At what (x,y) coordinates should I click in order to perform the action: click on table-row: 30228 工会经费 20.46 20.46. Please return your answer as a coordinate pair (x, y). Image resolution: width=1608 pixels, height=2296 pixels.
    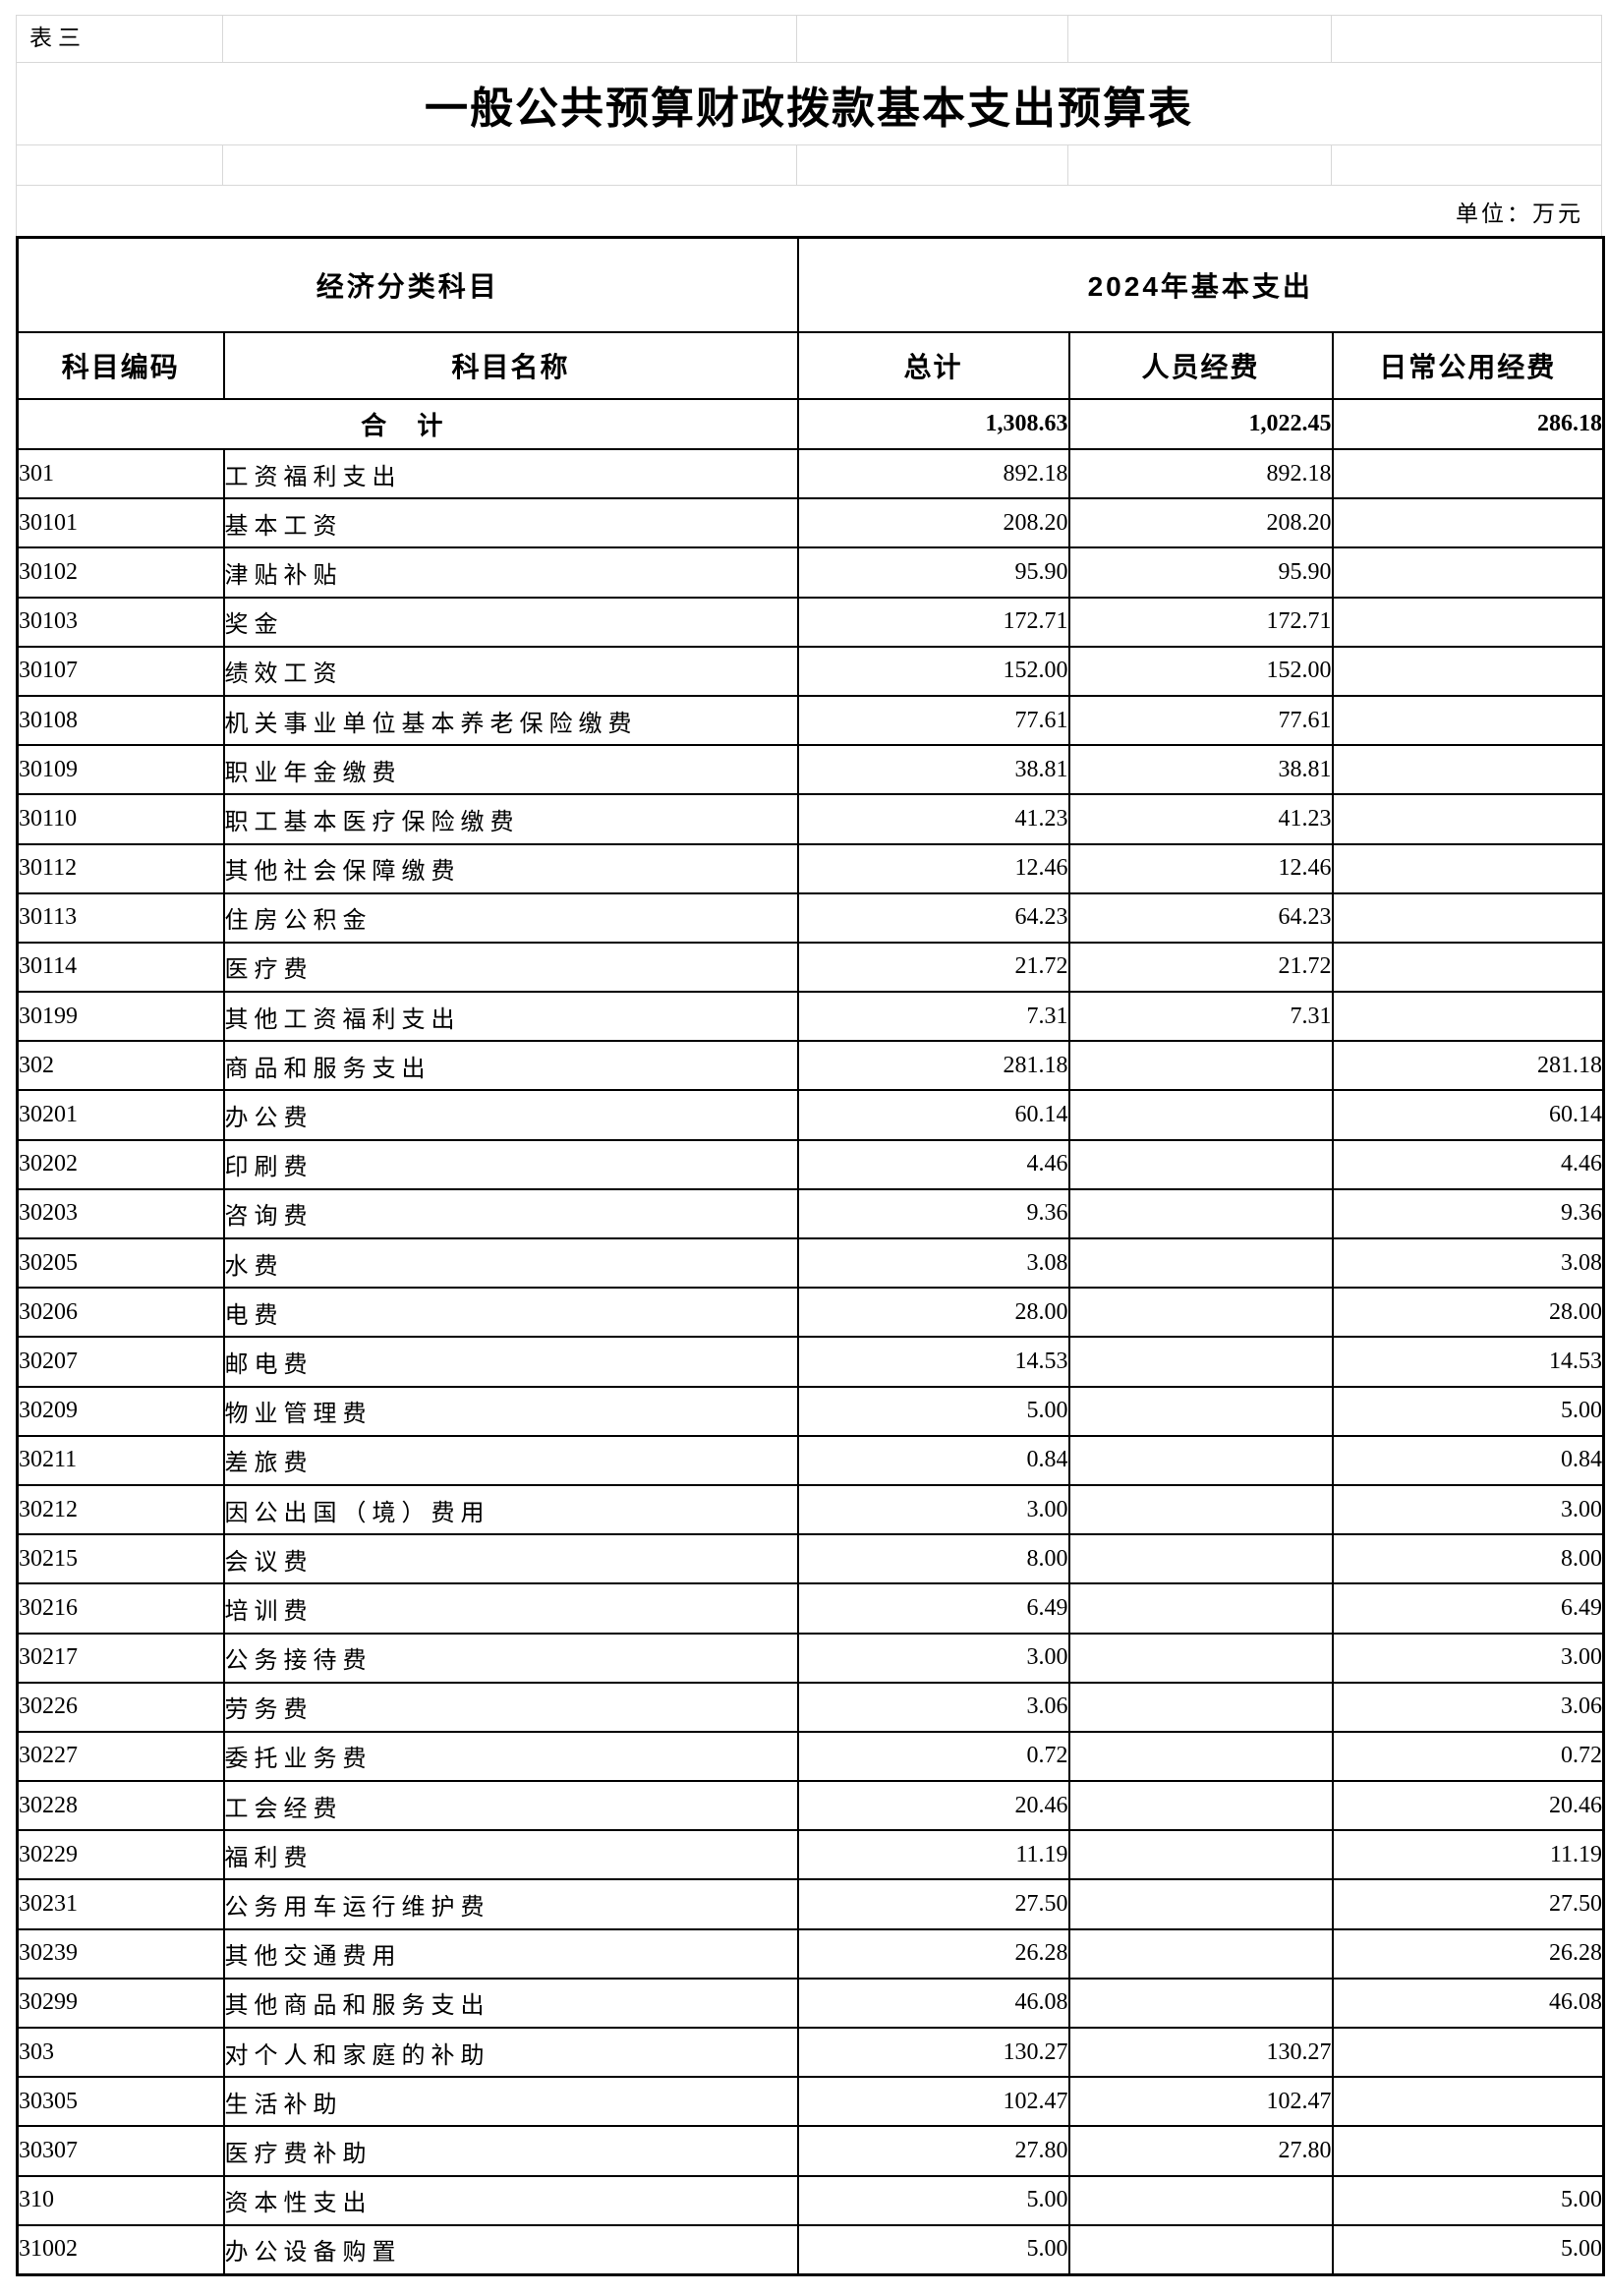
    Looking at the image, I should click on (811, 1806).